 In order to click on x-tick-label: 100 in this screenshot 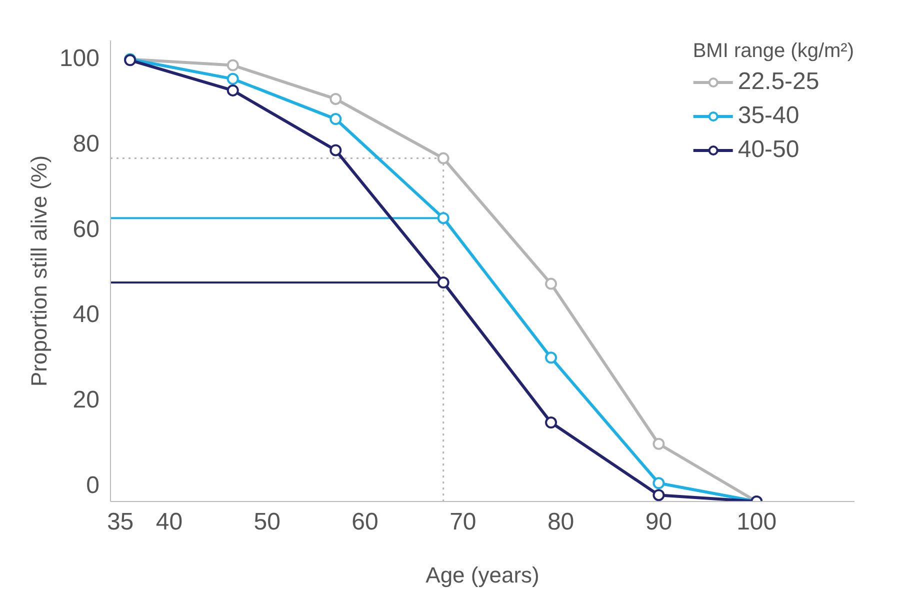, I will do `click(756, 522)`.